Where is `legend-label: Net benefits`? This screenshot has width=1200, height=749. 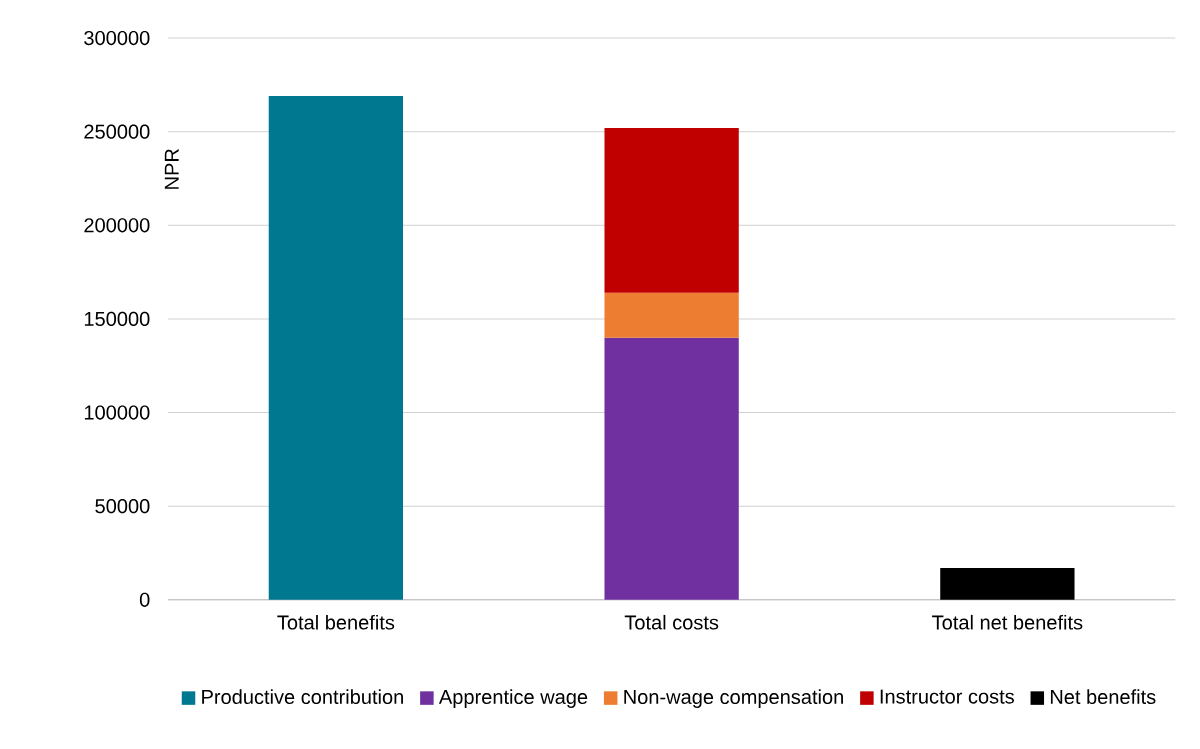 legend-label: Net benefits is located at coordinates (1103, 697).